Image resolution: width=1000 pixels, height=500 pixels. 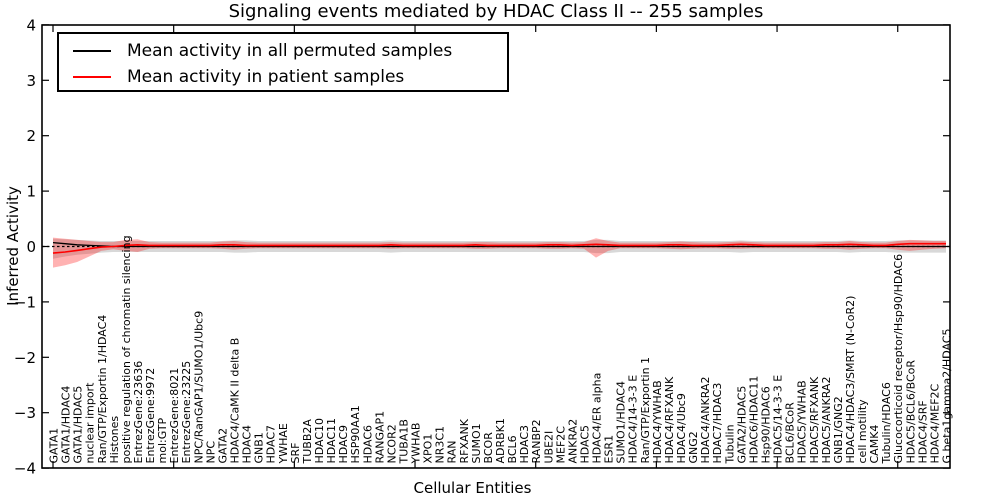 What do you see at coordinates (31, 136) in the screenshot?
I see `y-tick-label: 2` at bounding box center [31, 136].